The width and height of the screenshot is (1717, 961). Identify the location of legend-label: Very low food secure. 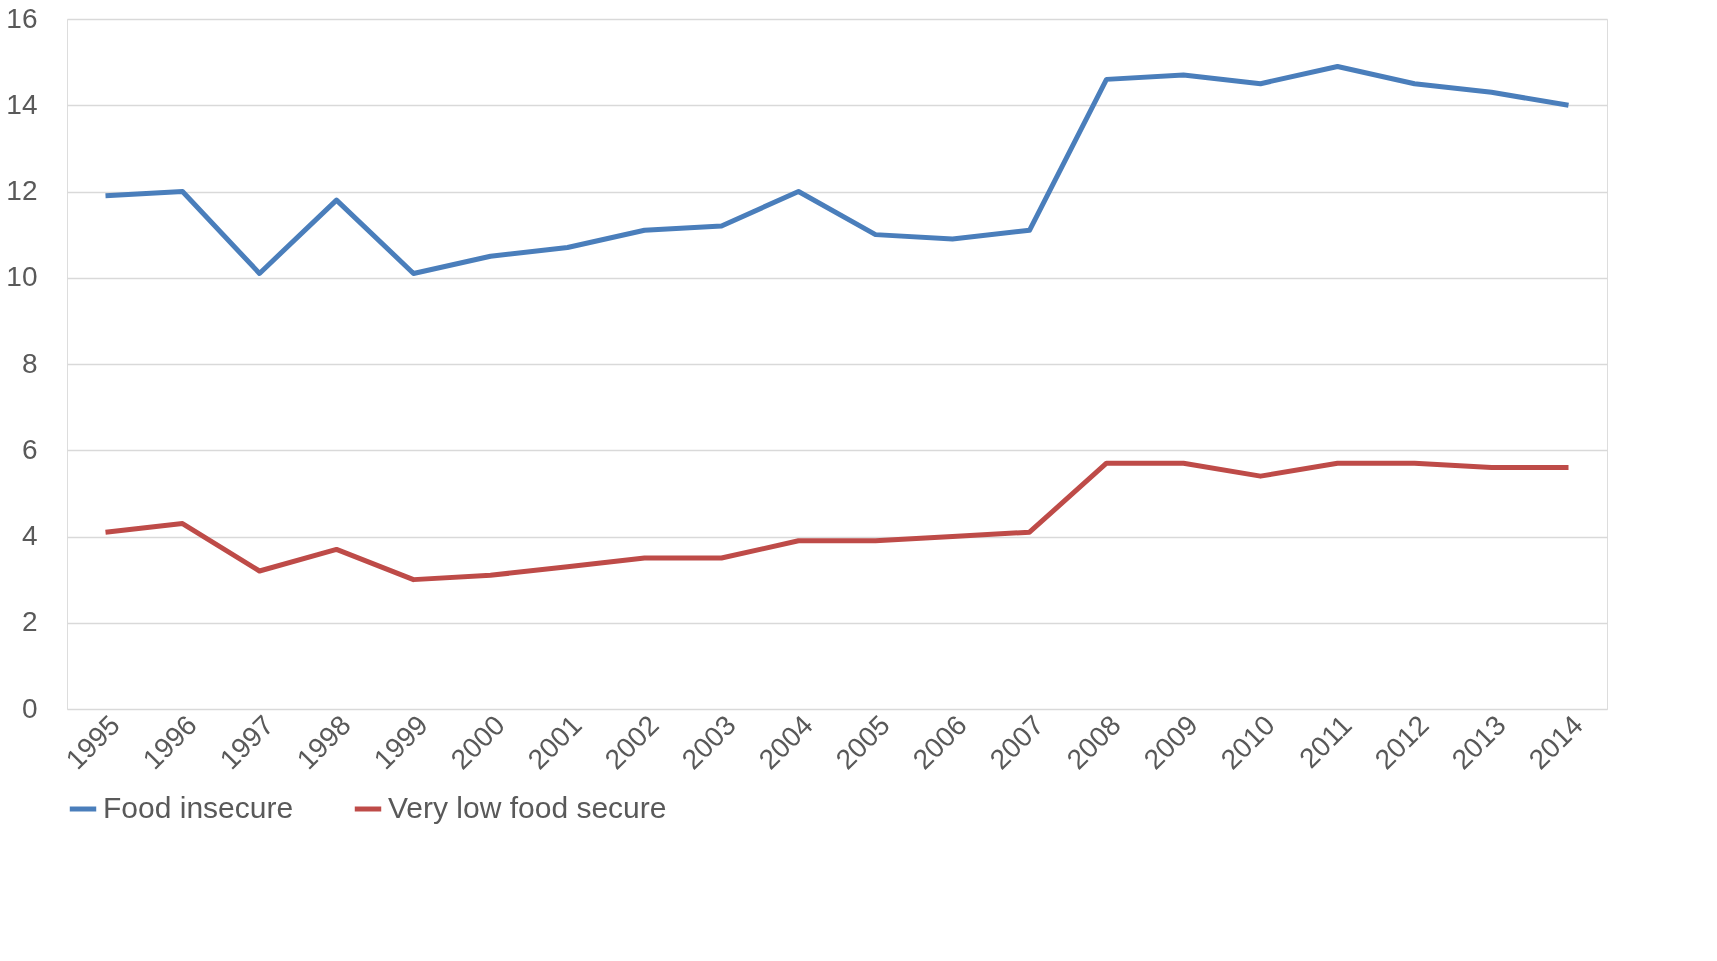
(527, 807).